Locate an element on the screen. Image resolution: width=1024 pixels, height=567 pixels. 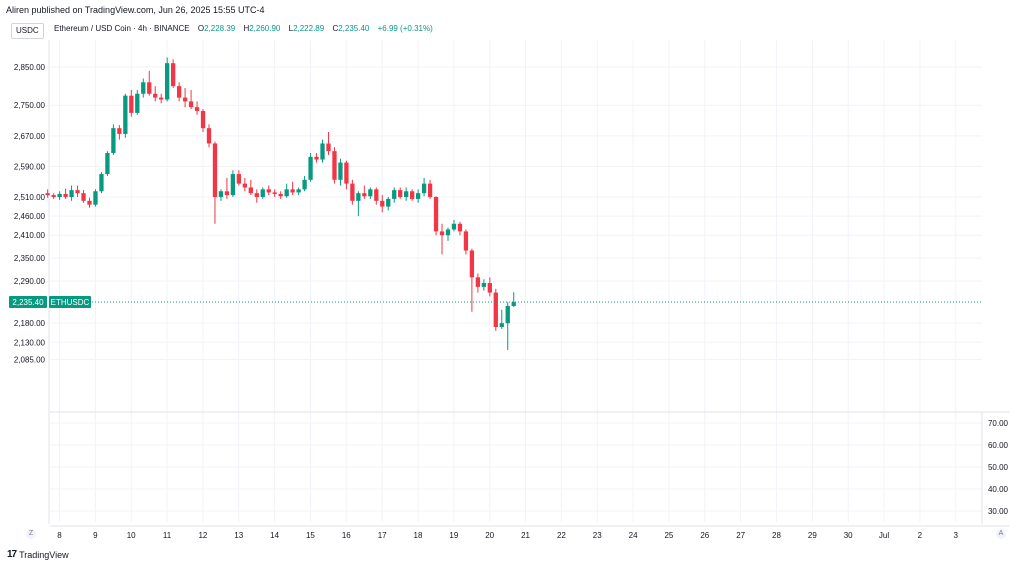
time-tick-label: 15 is located at coordinates (310, 535).